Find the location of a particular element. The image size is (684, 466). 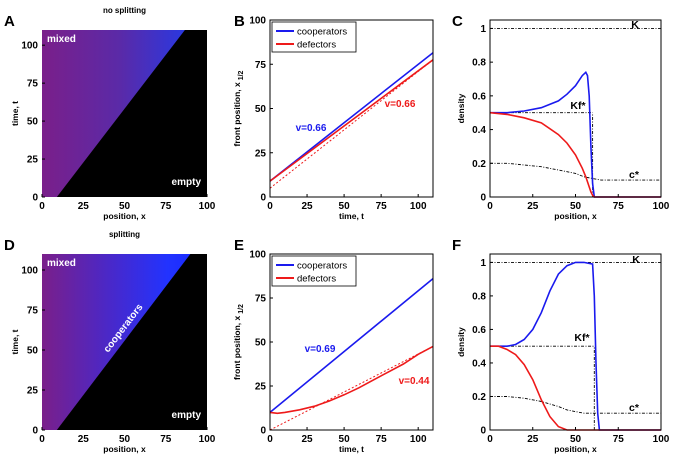

reference-label: c* is located at coordinates (634, 408).